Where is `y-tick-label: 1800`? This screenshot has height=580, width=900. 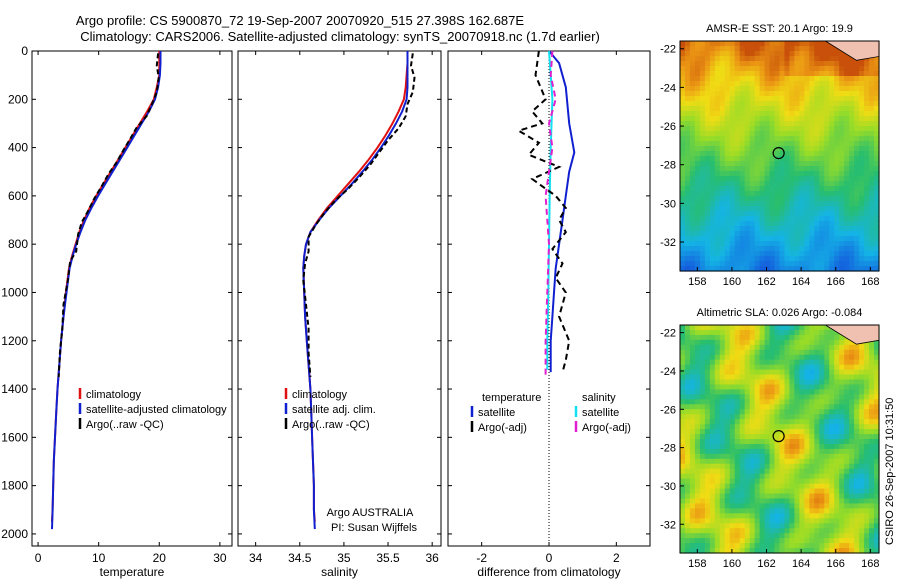 y-tick-label: 1800 is located at coordinates (14, 486).